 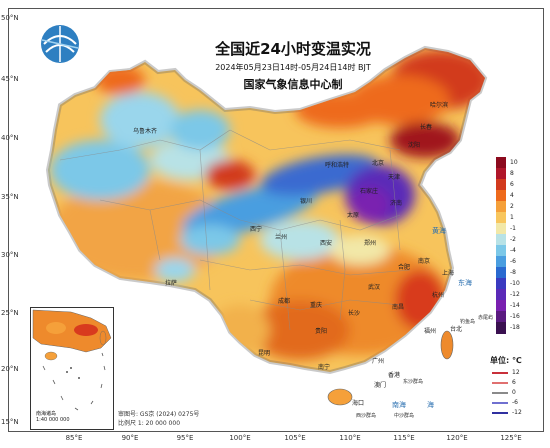 What do you see at coordinates (10, 255) in the screenshot?
I see `lat-label: 30°N` at bounding box center [10, 255].